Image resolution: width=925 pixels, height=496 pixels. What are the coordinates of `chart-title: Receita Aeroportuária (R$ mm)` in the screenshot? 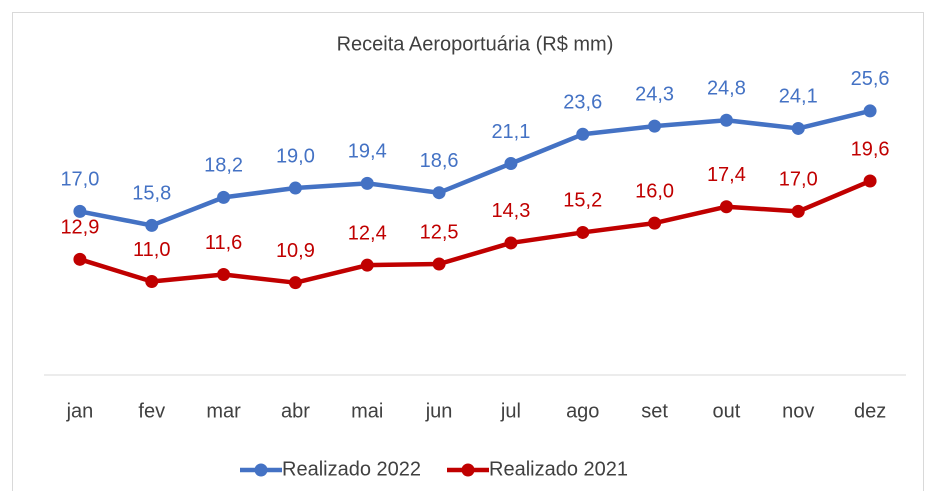 It's located at (475, 44).